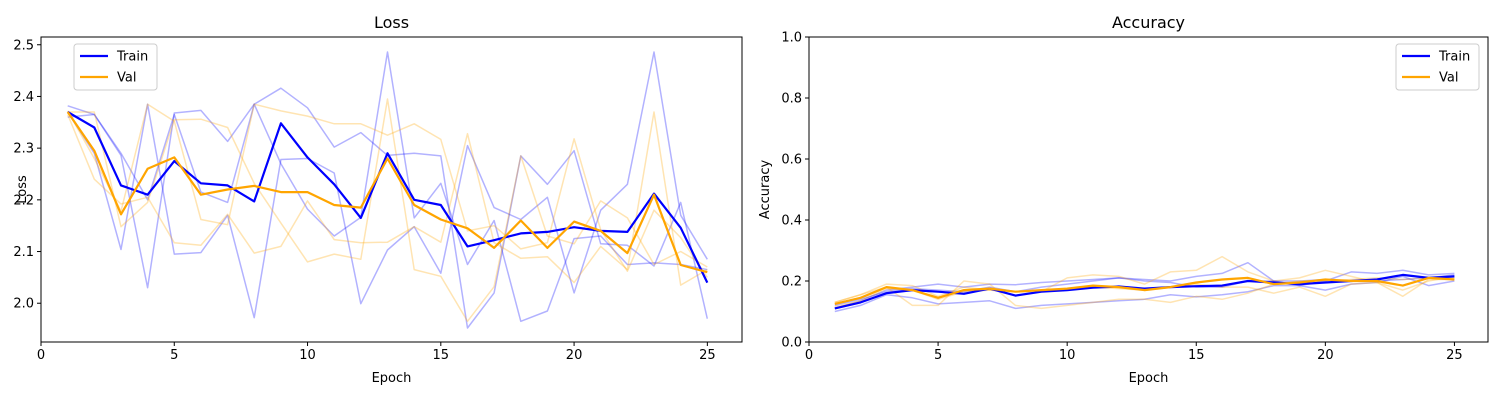  I want to click on y-tick-label: 2.1, so click(23, 252).